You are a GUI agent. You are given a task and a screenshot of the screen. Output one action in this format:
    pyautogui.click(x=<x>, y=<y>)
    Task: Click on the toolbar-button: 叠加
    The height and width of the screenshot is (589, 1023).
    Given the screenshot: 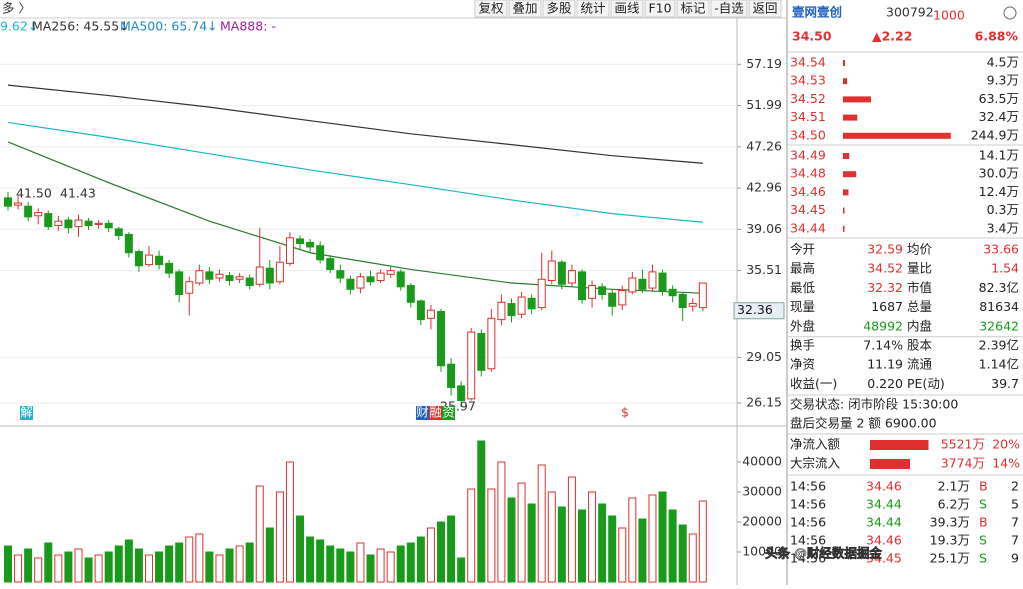 What is the action you would take?
    pyautogui.click(x=524, y=8)
    